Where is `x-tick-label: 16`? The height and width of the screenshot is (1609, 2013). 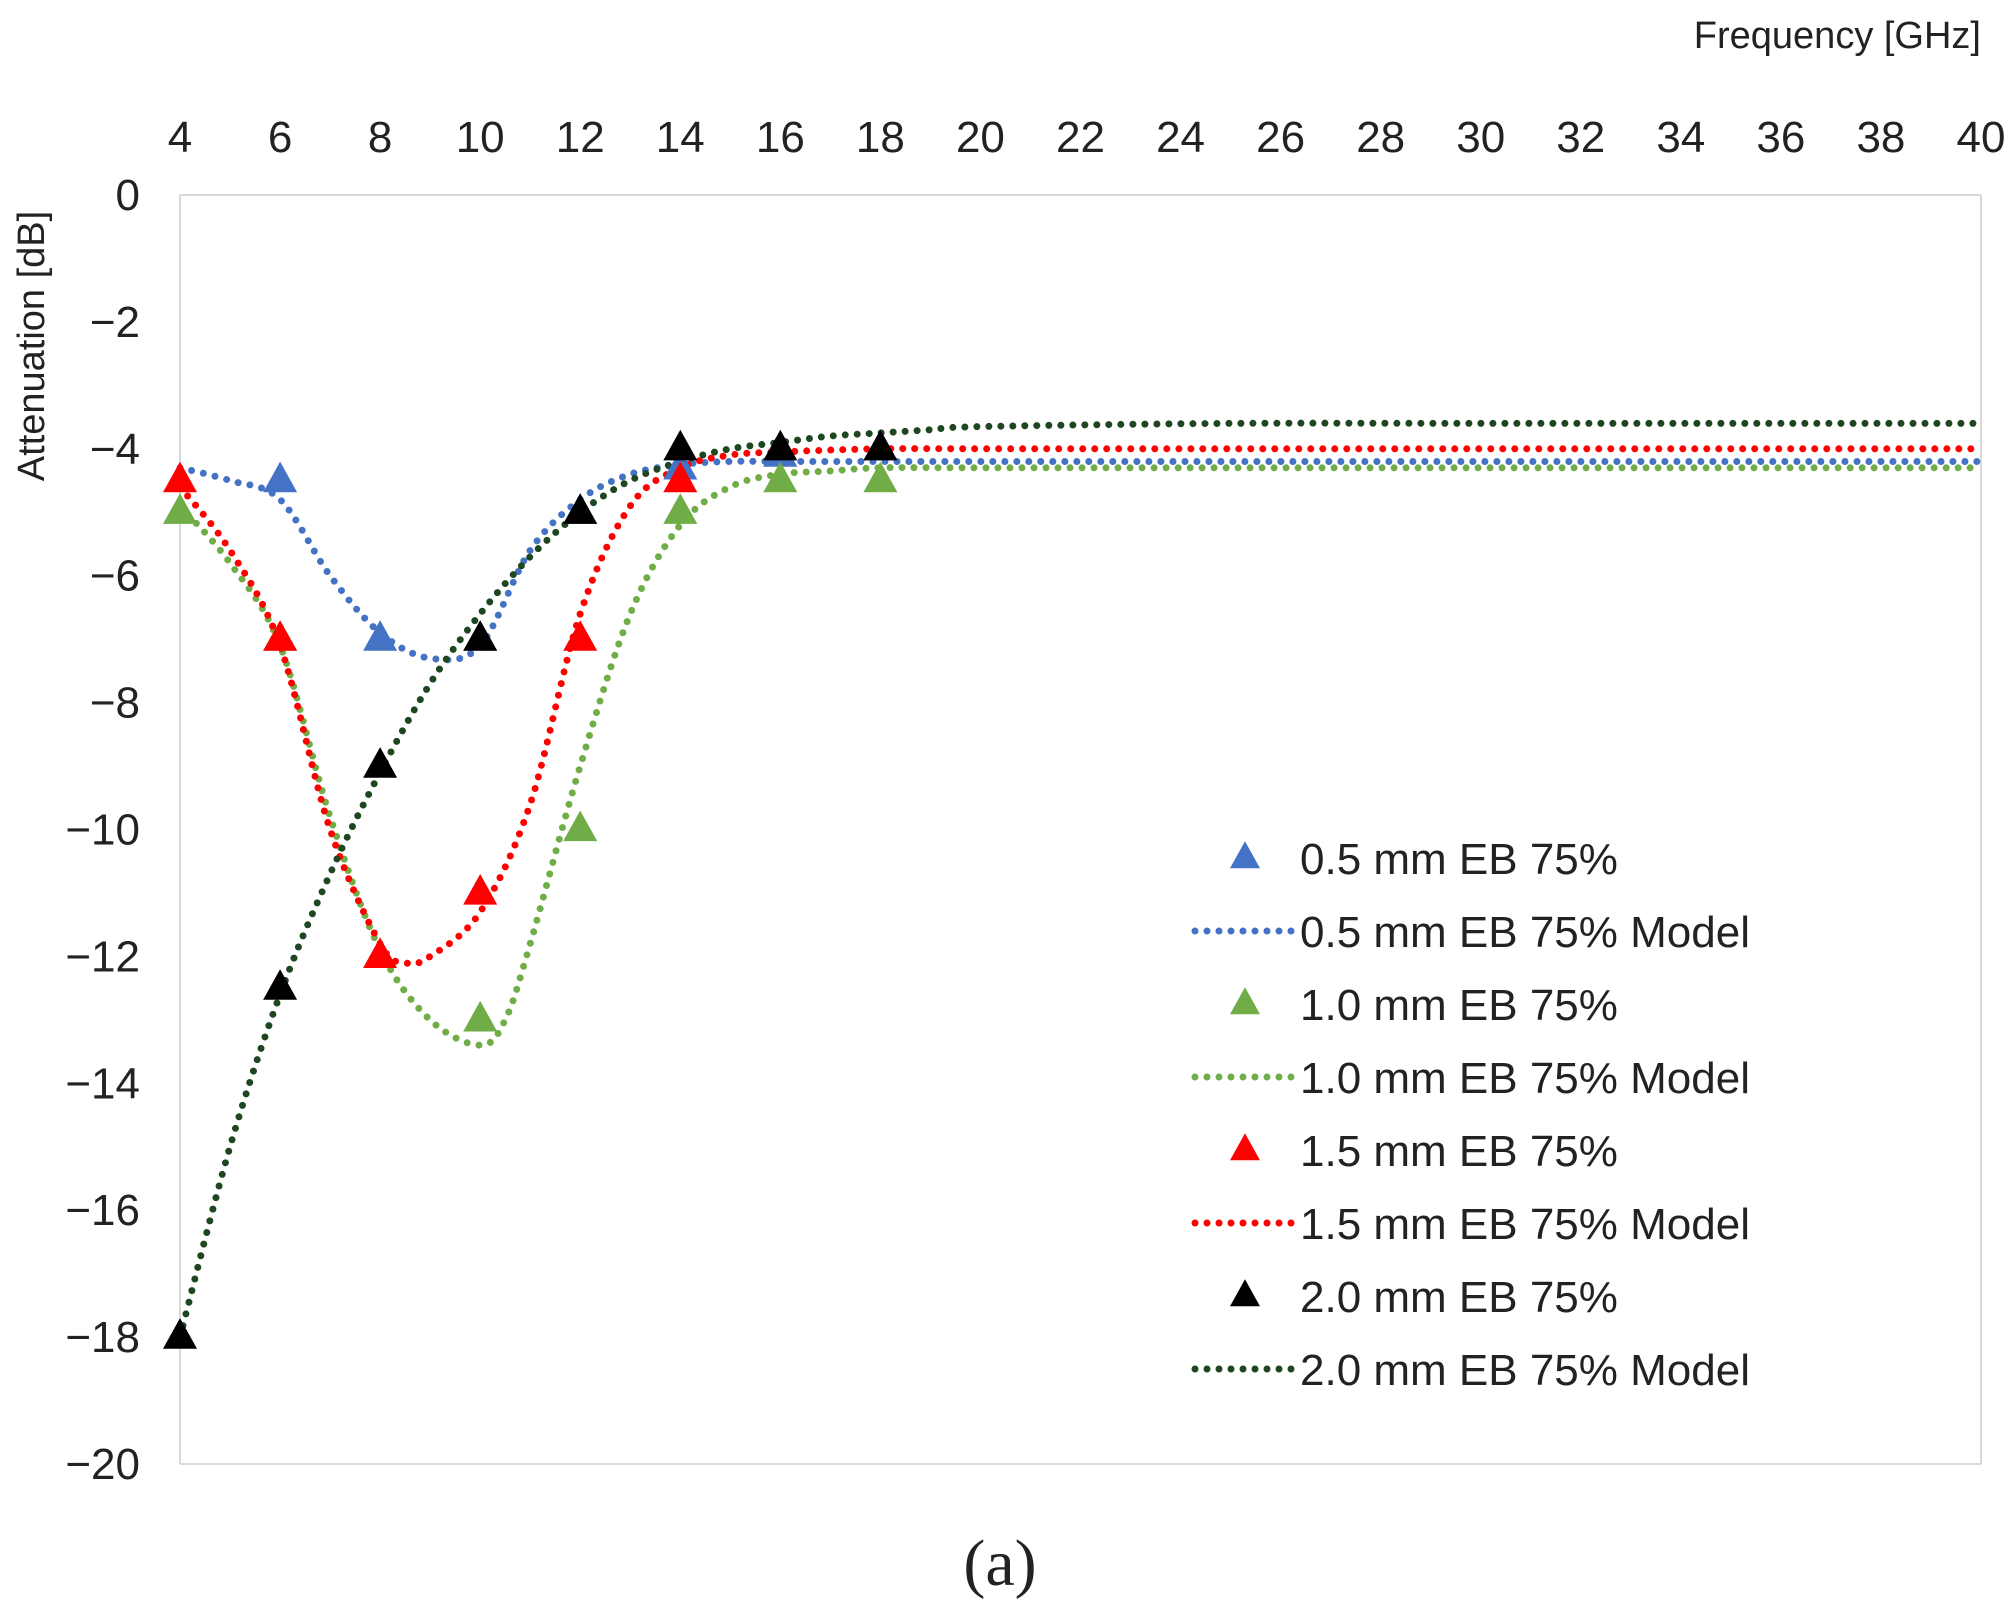
x-tick-label: 16 is located at coordinates (780, 137).